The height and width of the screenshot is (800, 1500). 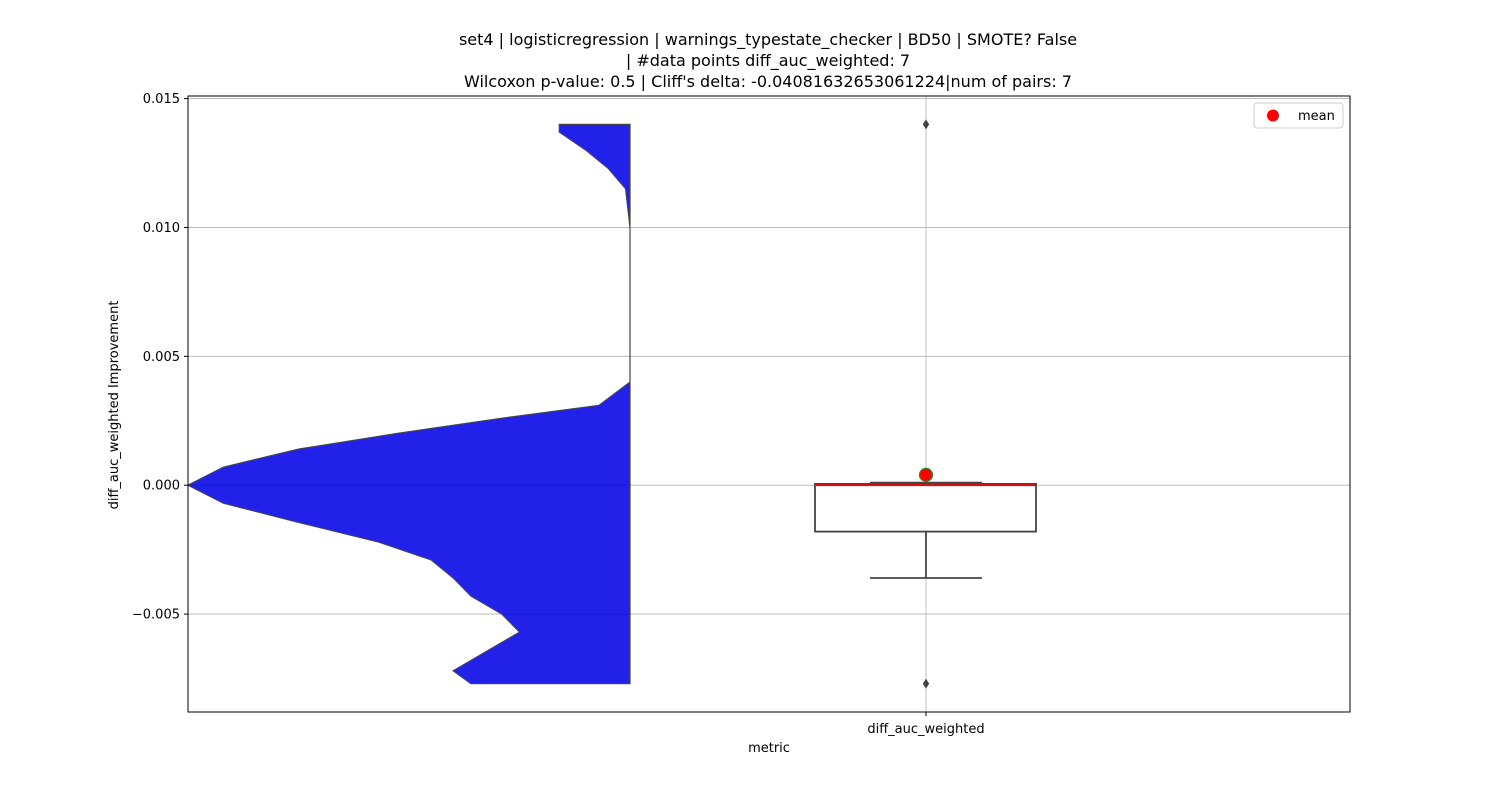 What do you see at coordinates (925, 729) in the screenshot?
I see `x-tick-label: diff_auc_weighted` at bounding box center [925, 729].